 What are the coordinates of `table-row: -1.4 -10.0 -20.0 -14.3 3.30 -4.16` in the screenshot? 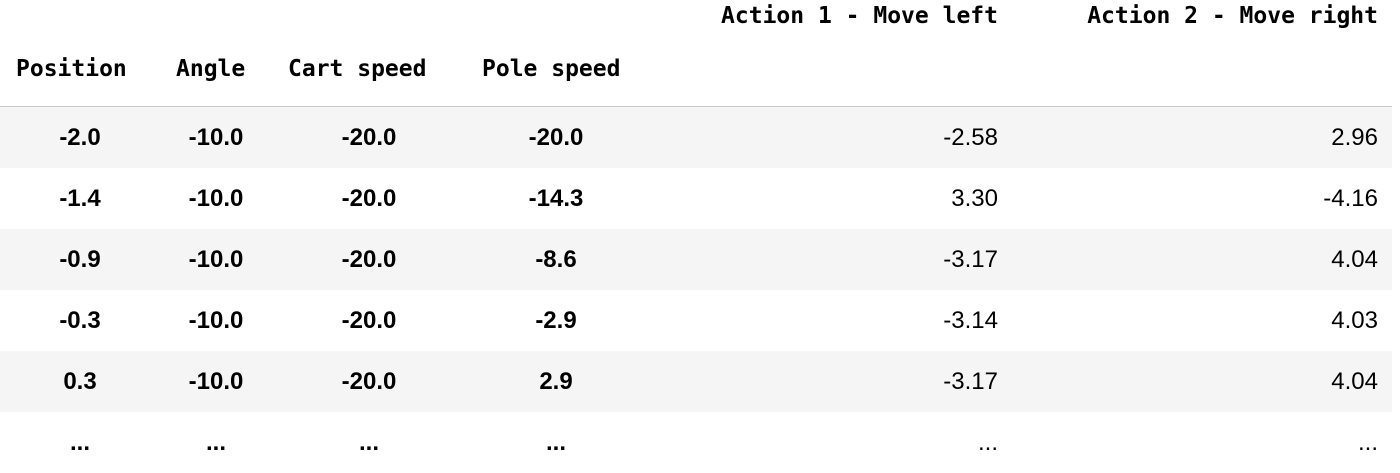 It's located at (696, 198).